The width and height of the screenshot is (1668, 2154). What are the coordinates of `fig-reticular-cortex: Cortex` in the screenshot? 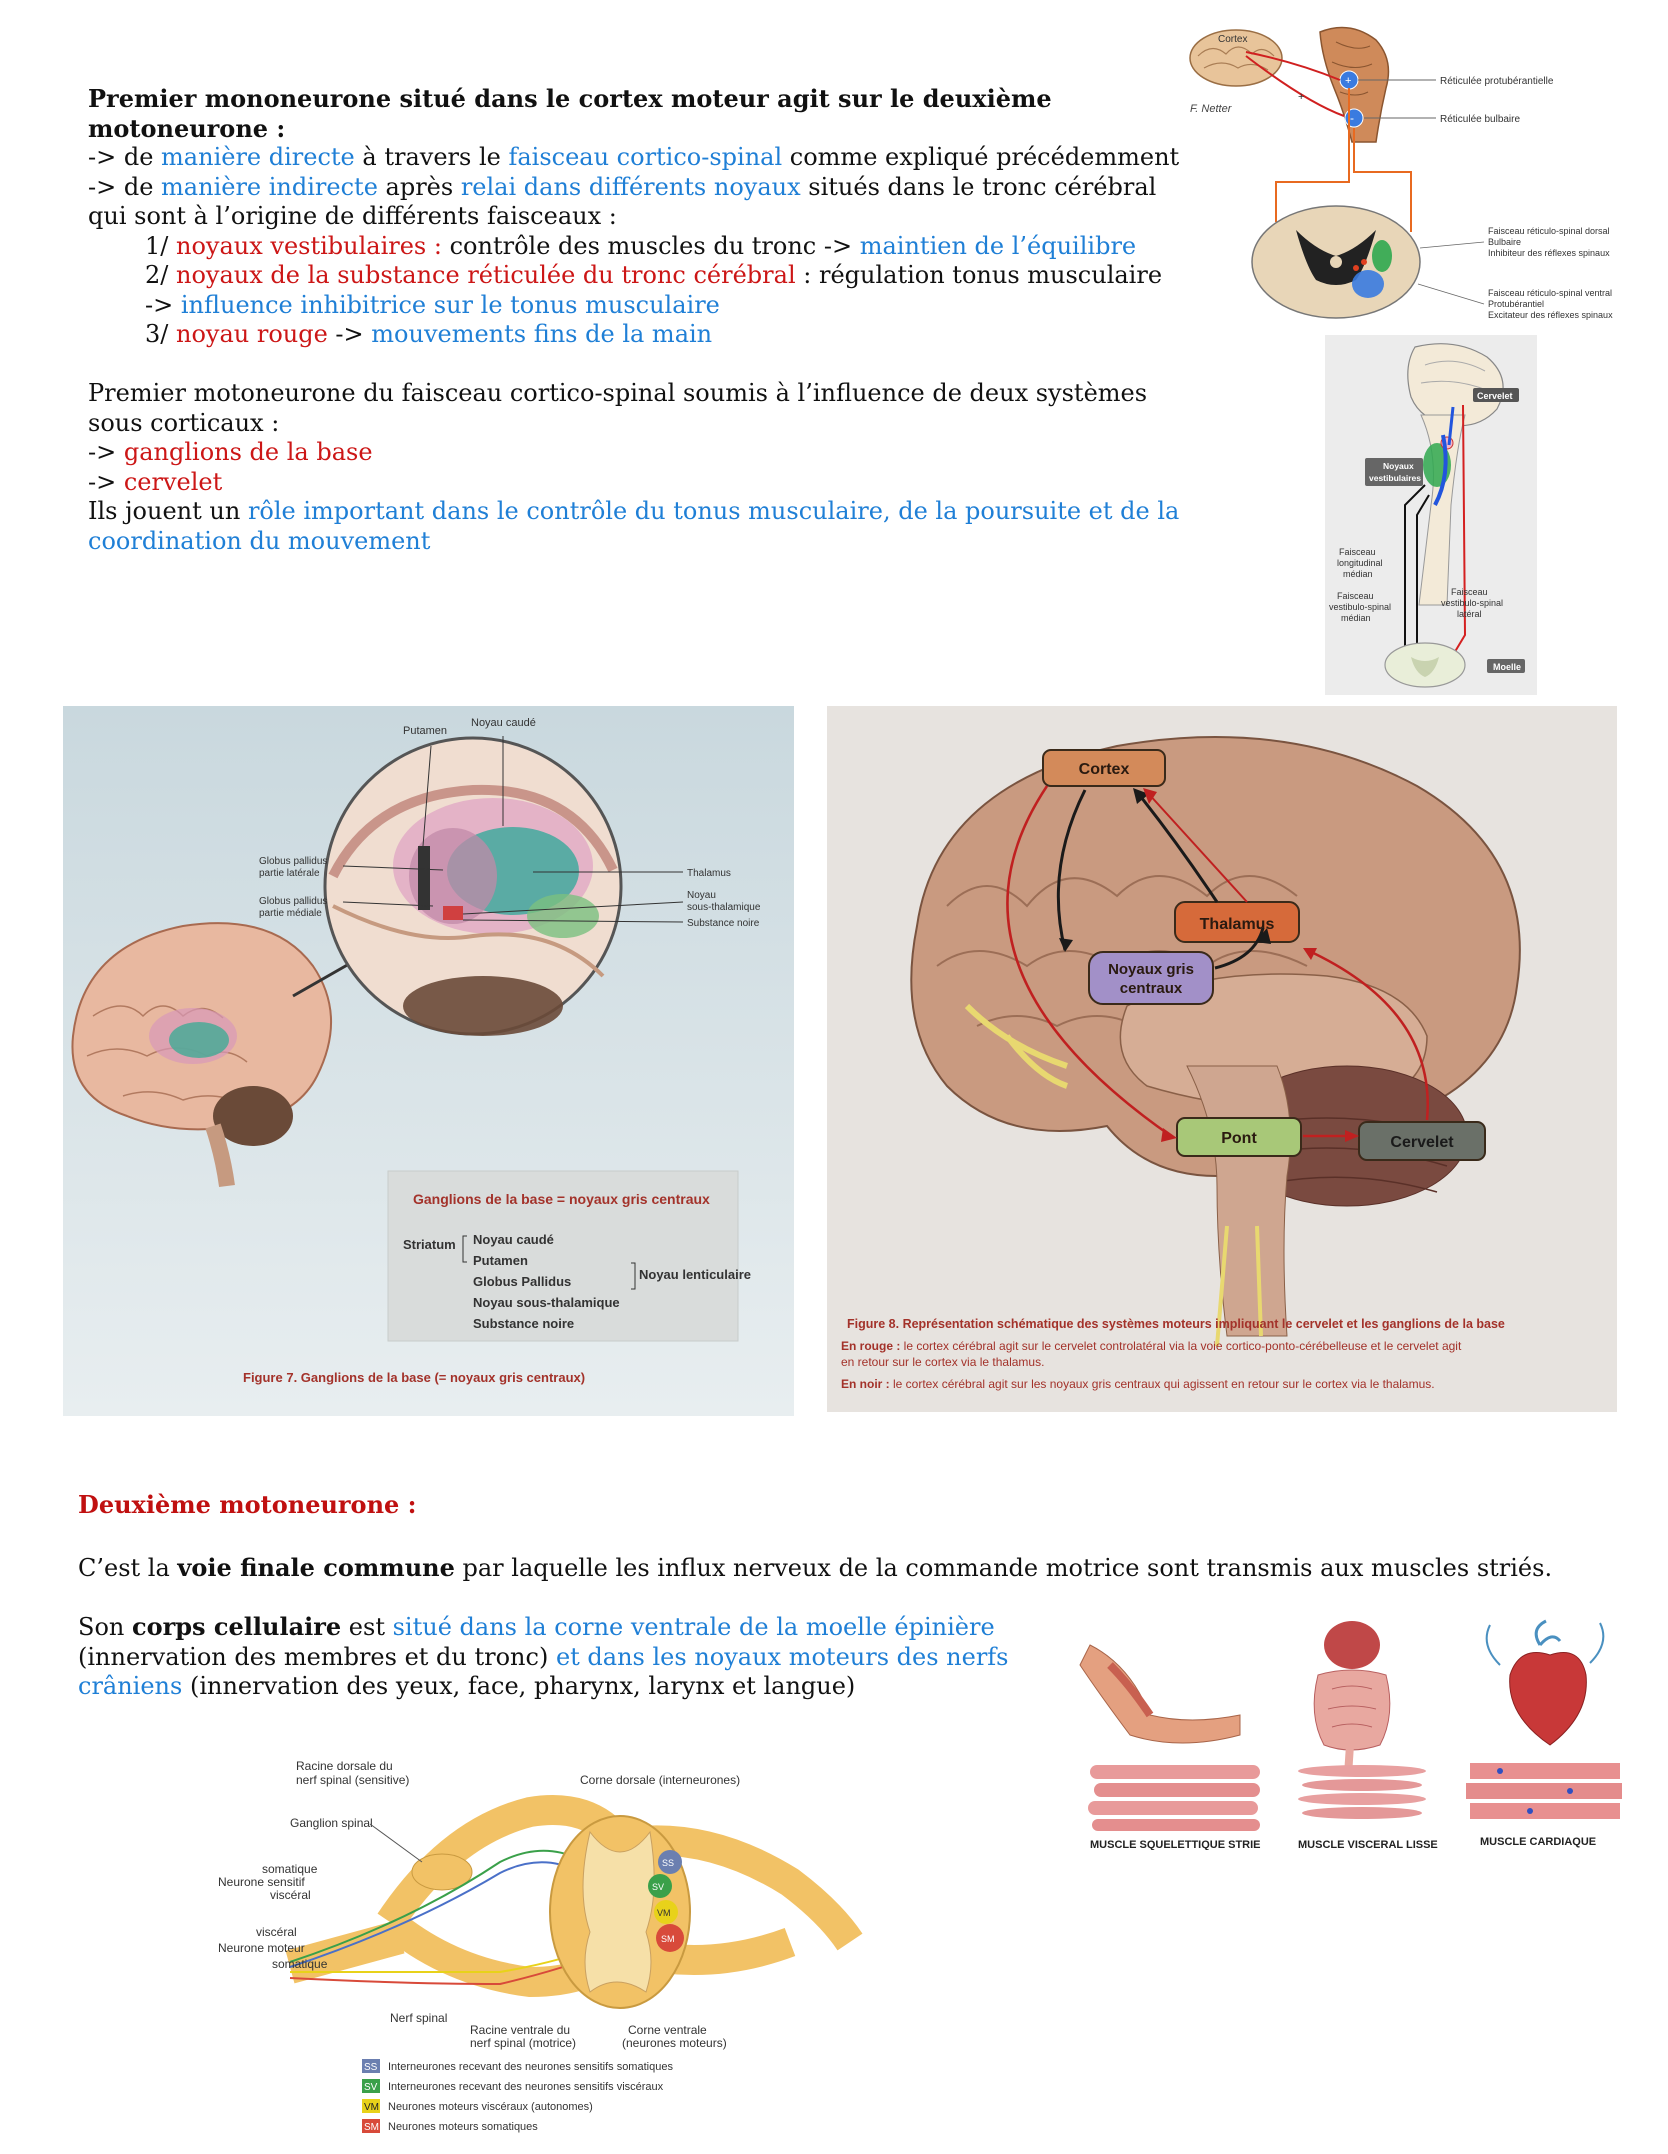 It's located at (1232, 39).